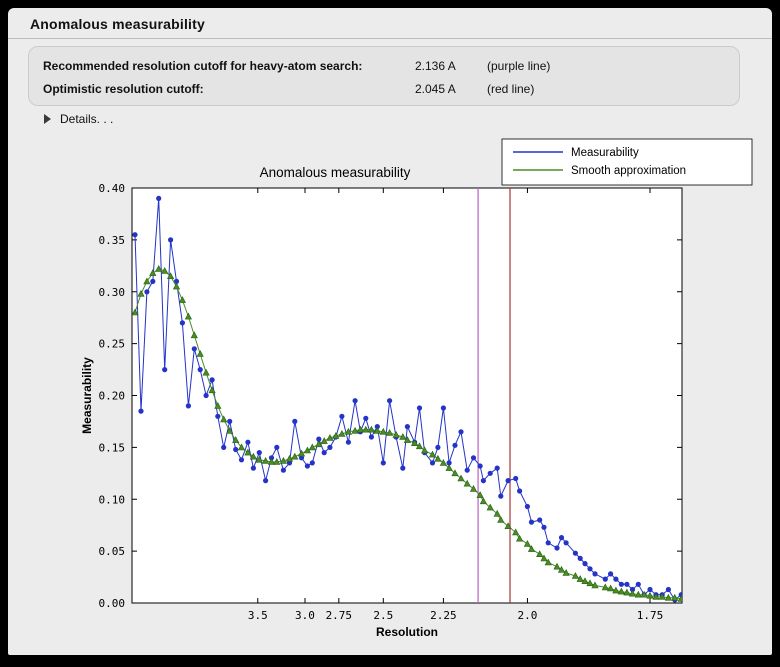  Describe the element at coordinates (112, 499) in the screenshot. I see `svg-text: 0.10` at that location.